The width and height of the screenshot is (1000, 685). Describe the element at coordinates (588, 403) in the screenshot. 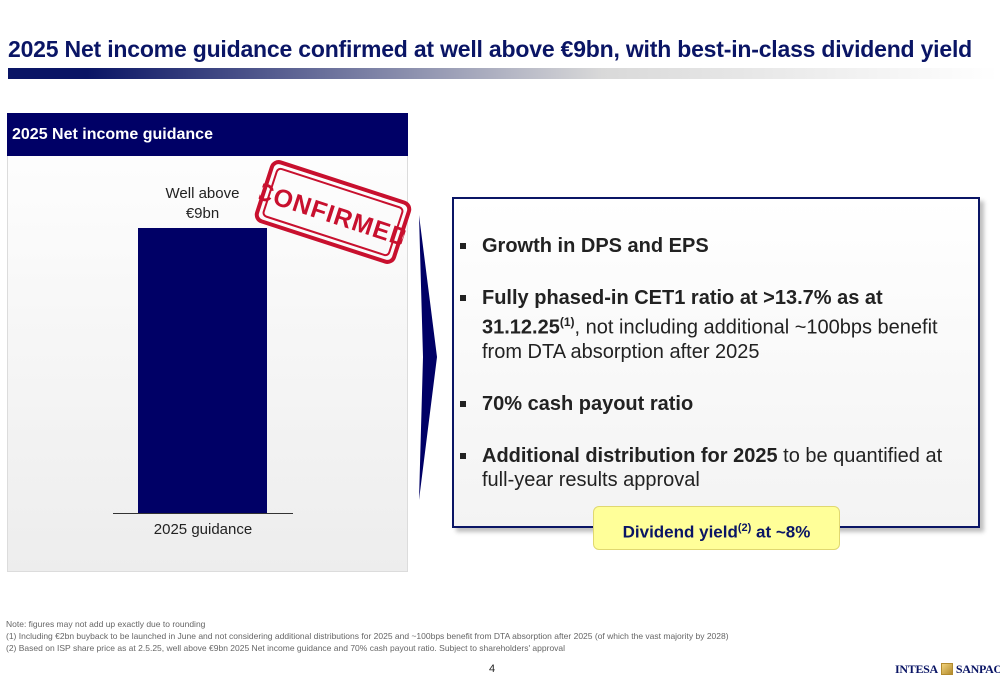

I see `bullet-bold-text: 70% cash payout ratio` at that location.